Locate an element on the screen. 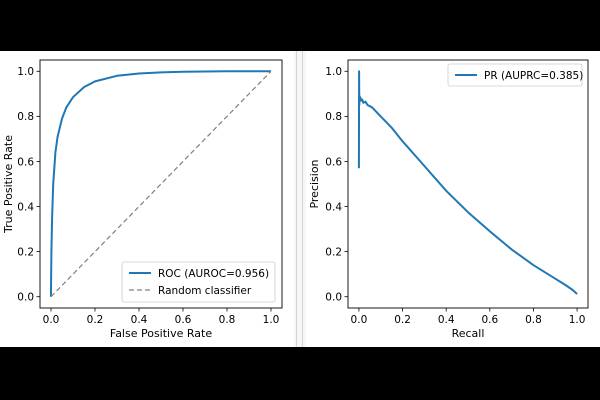 This screenshot has width=600, height=400. roc-ytick-label: 0.0 is located at coordinates (25, 298).